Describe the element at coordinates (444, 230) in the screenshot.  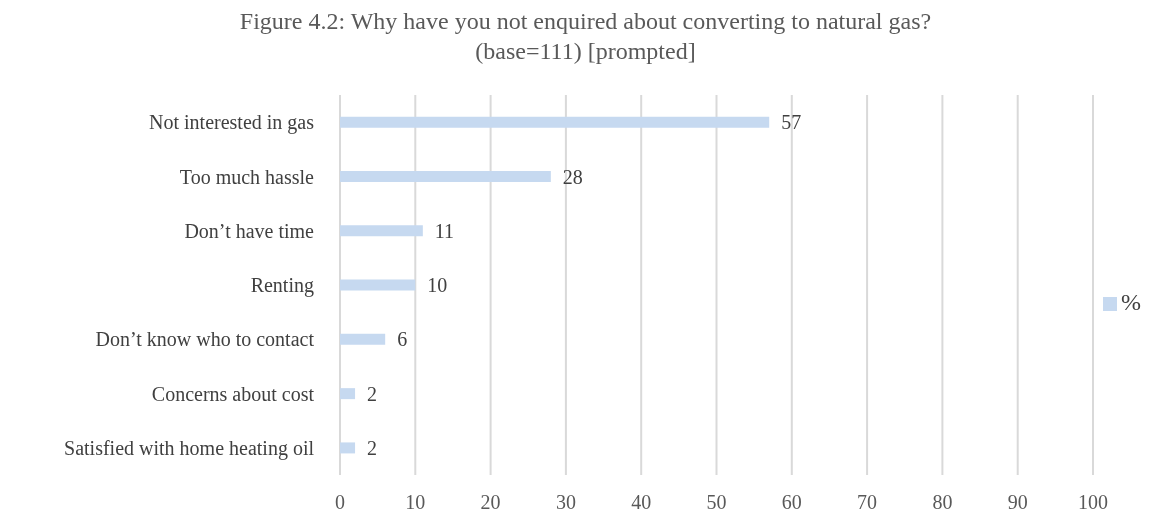
I see `data-label: 11` at that location.